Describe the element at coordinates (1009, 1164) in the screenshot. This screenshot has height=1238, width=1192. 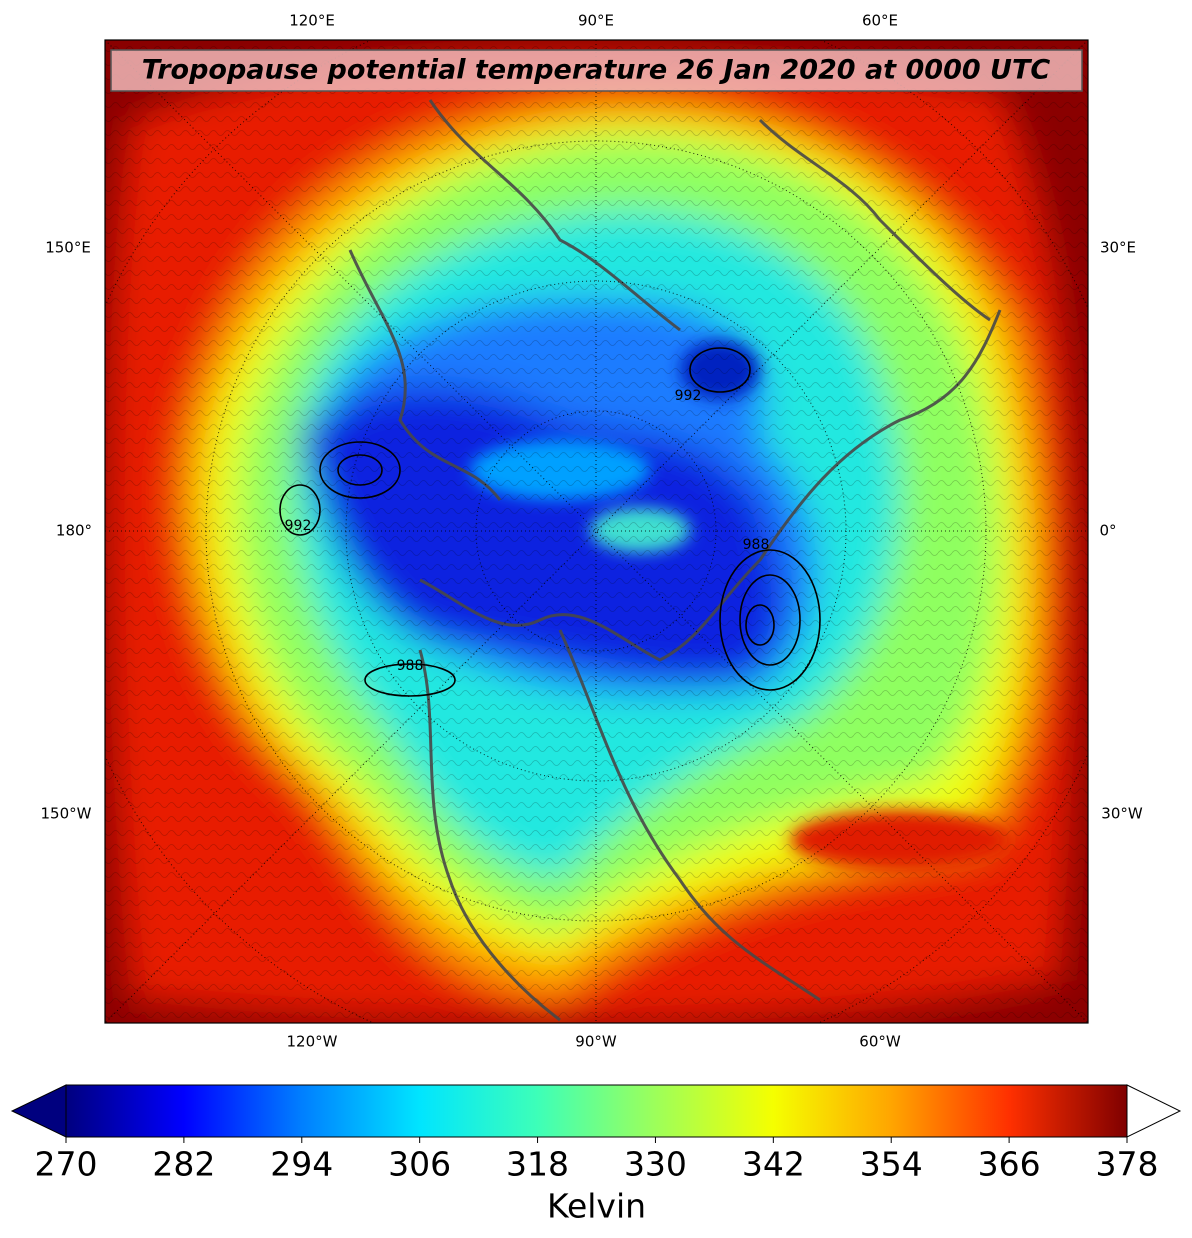
I see `colorbar-tick-label: 366` at that location.